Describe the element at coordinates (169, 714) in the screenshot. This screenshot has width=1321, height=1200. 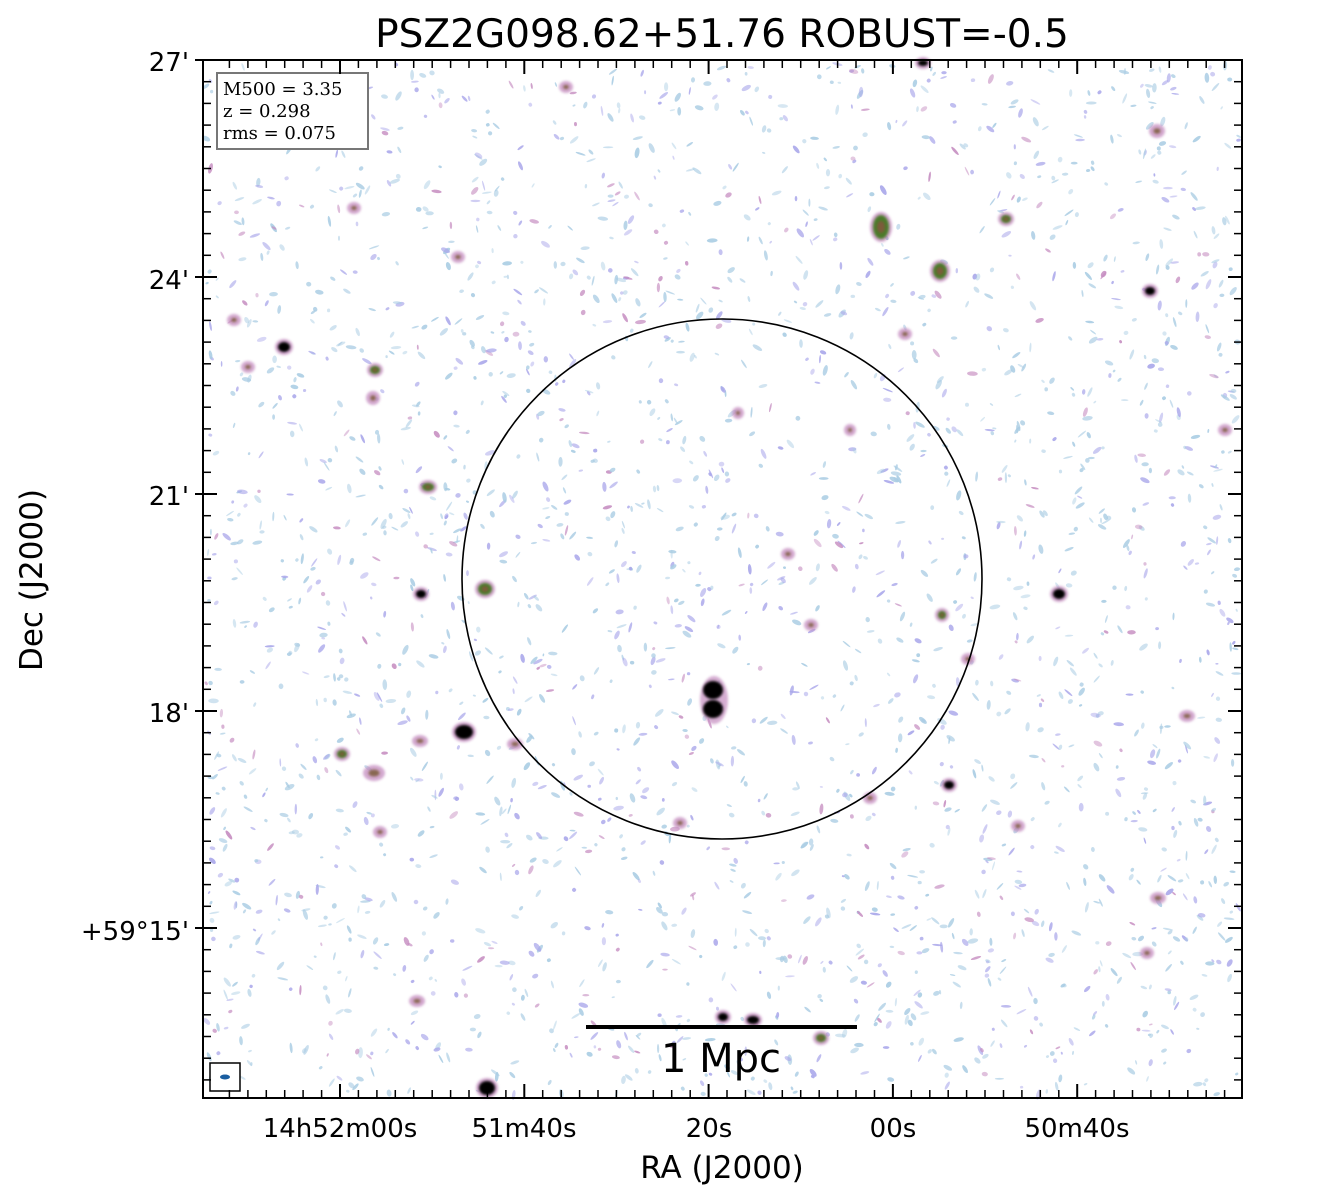
I see `y-tick-label: 18'` at that location.